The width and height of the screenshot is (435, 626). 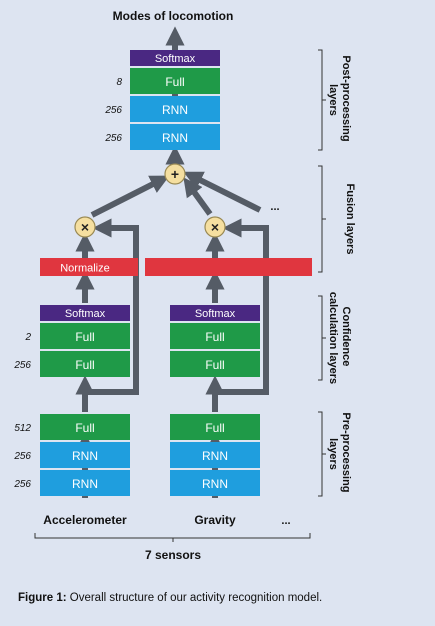 What do you see at coordinates (320, 338) in the screenshot?
I see `bracket-confidence` at bounding box center [320, 338].